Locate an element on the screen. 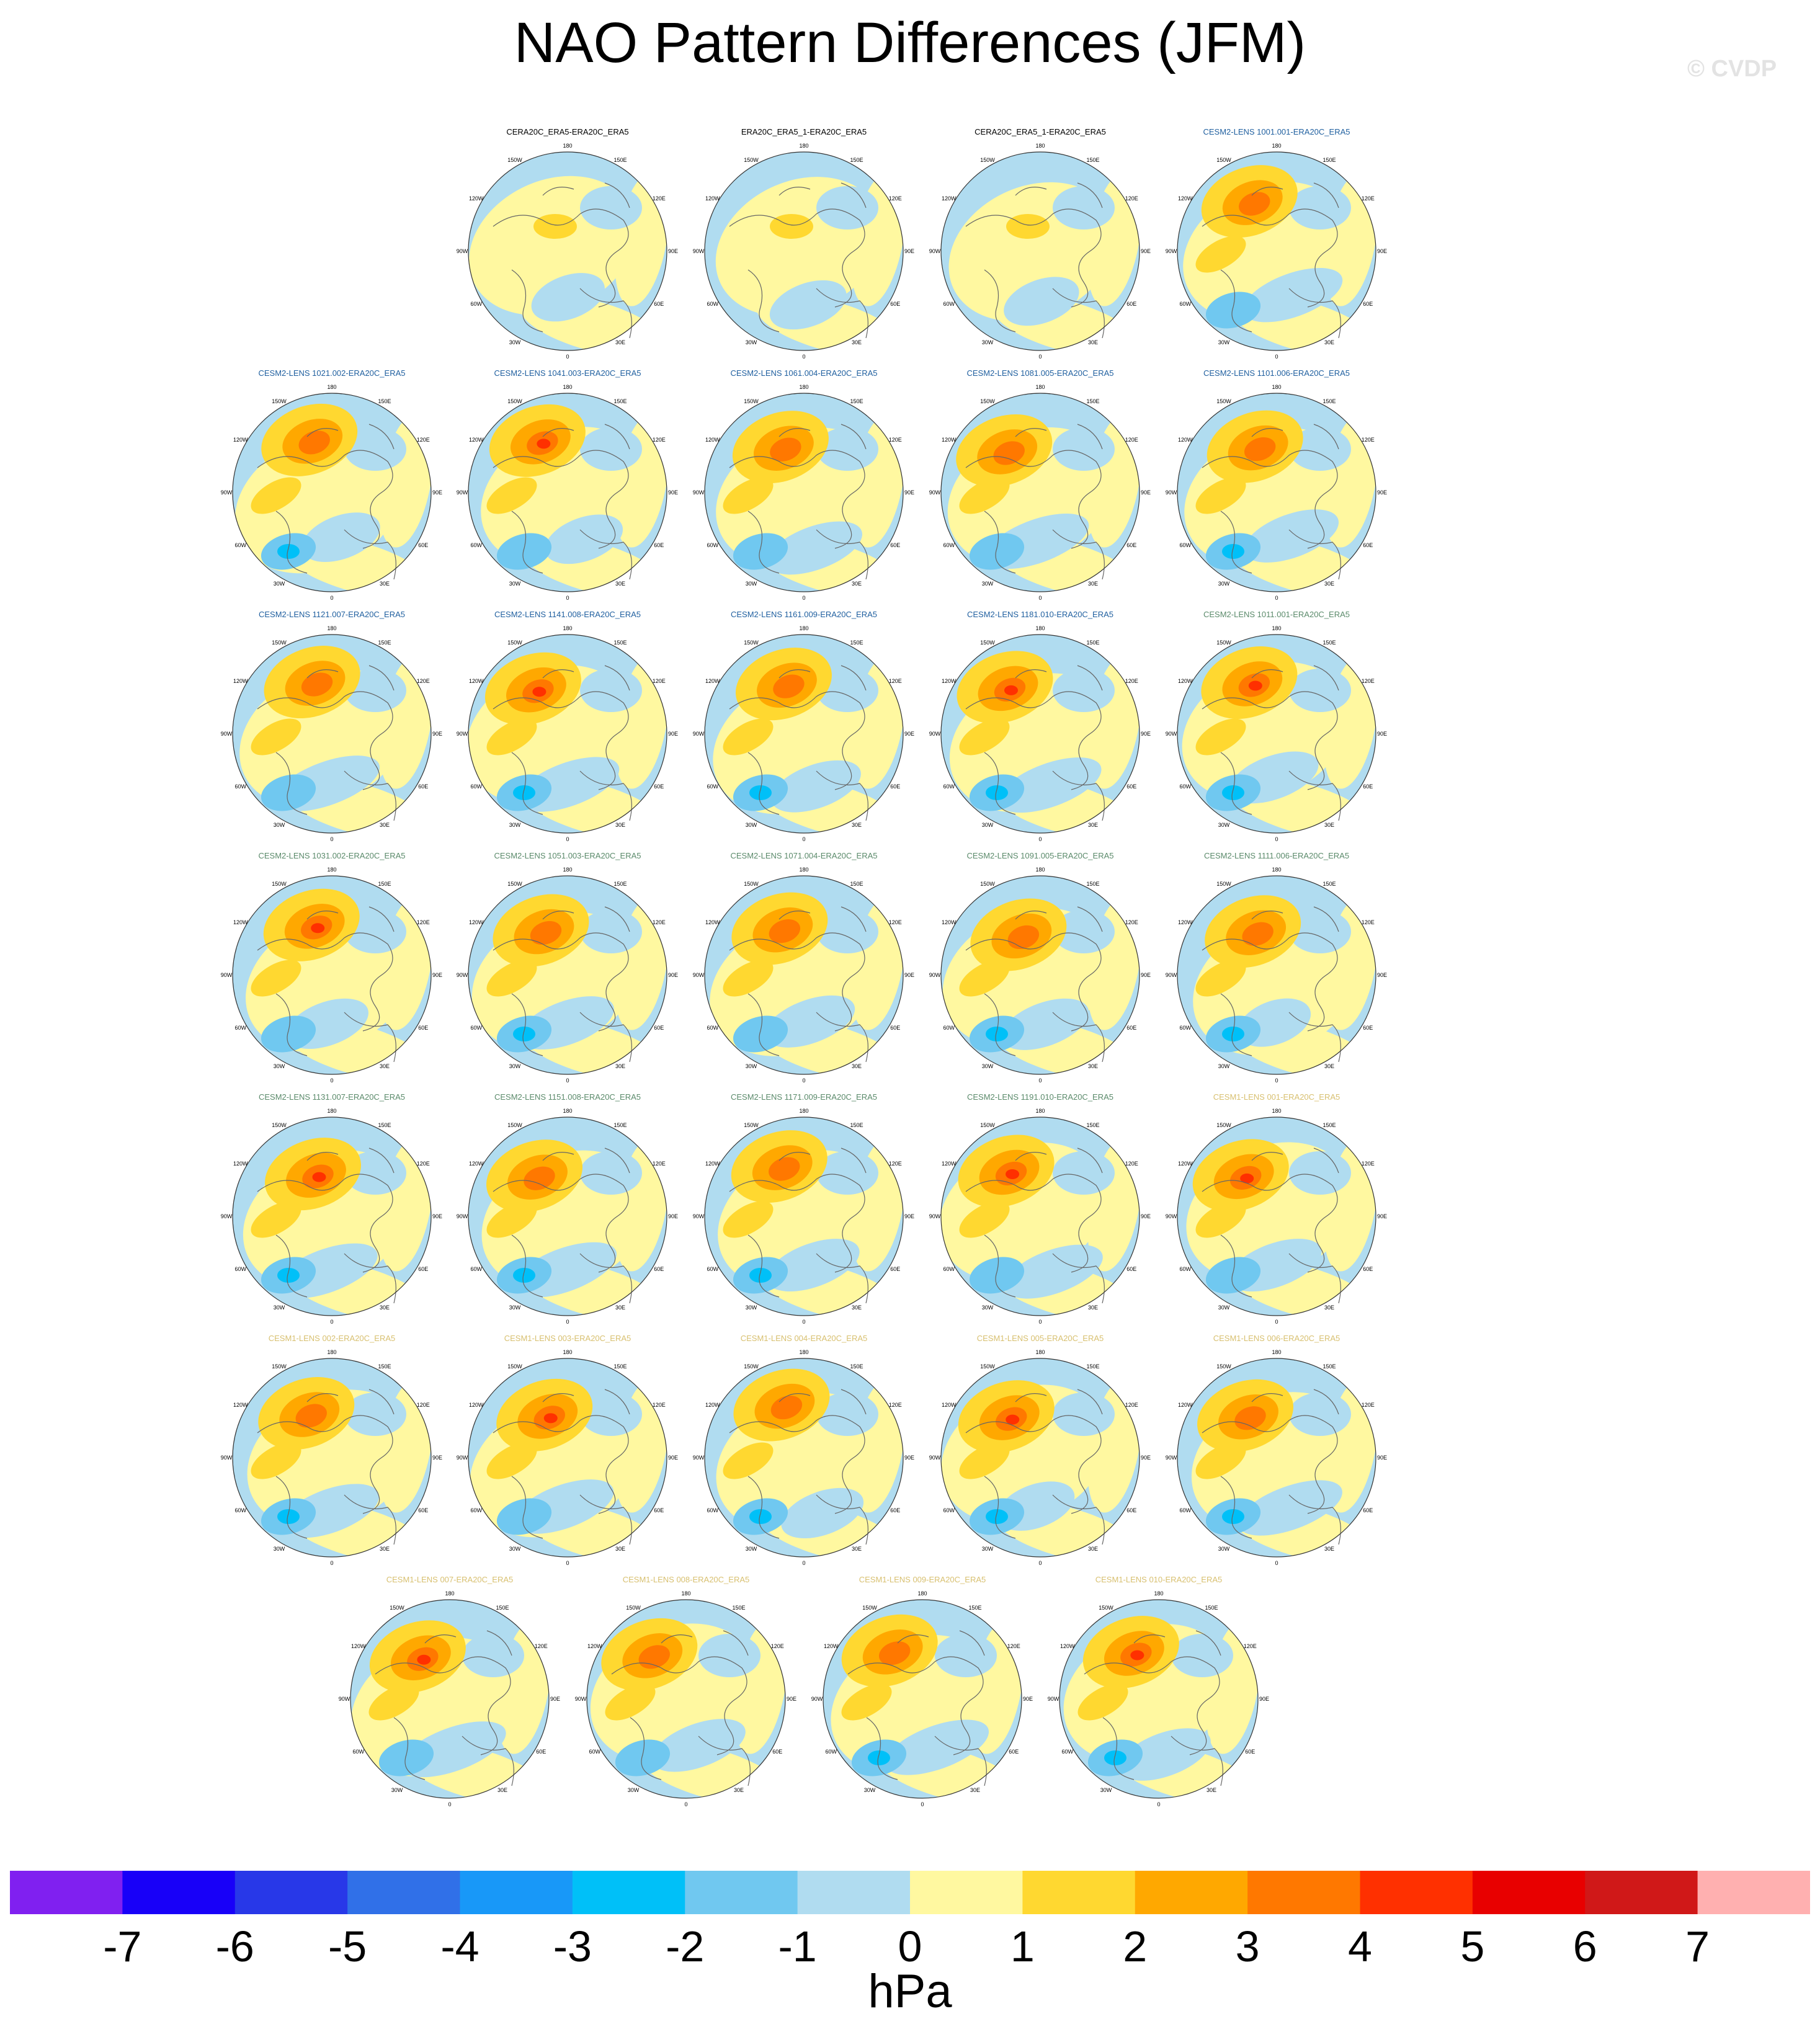 Image resolution: width=1820 pixels, height=2037 pixels. panel-title: CESM2-LENS 1181.010-ERA20C_ERA5 is located at coordinates (1040, 614).